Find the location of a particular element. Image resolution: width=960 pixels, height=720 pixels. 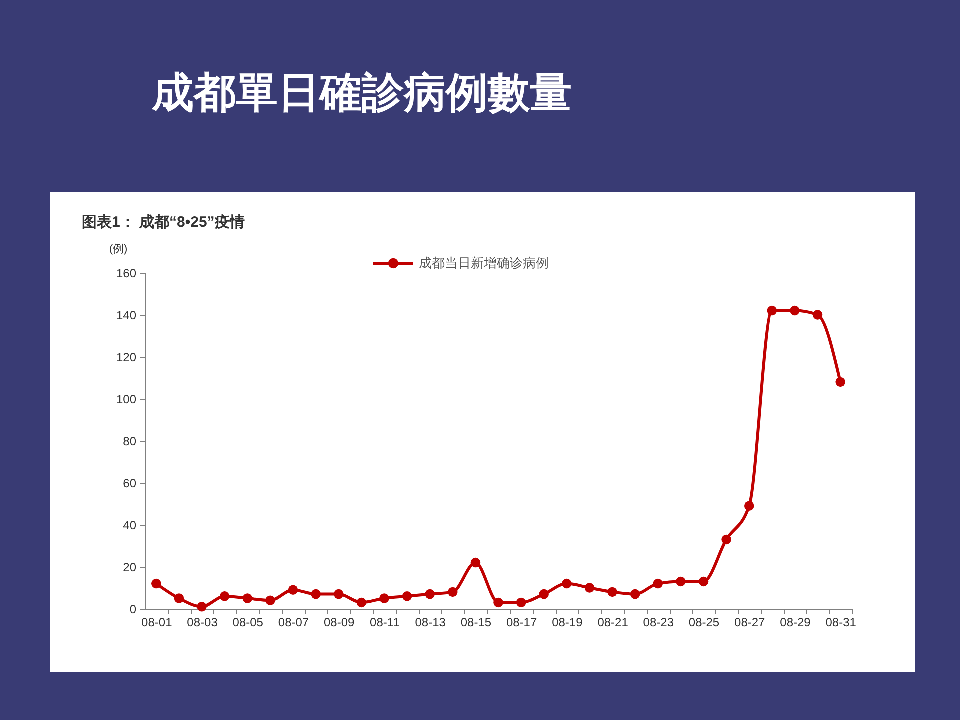

y-tick-label: 20 is located at coordinates (130, 567).